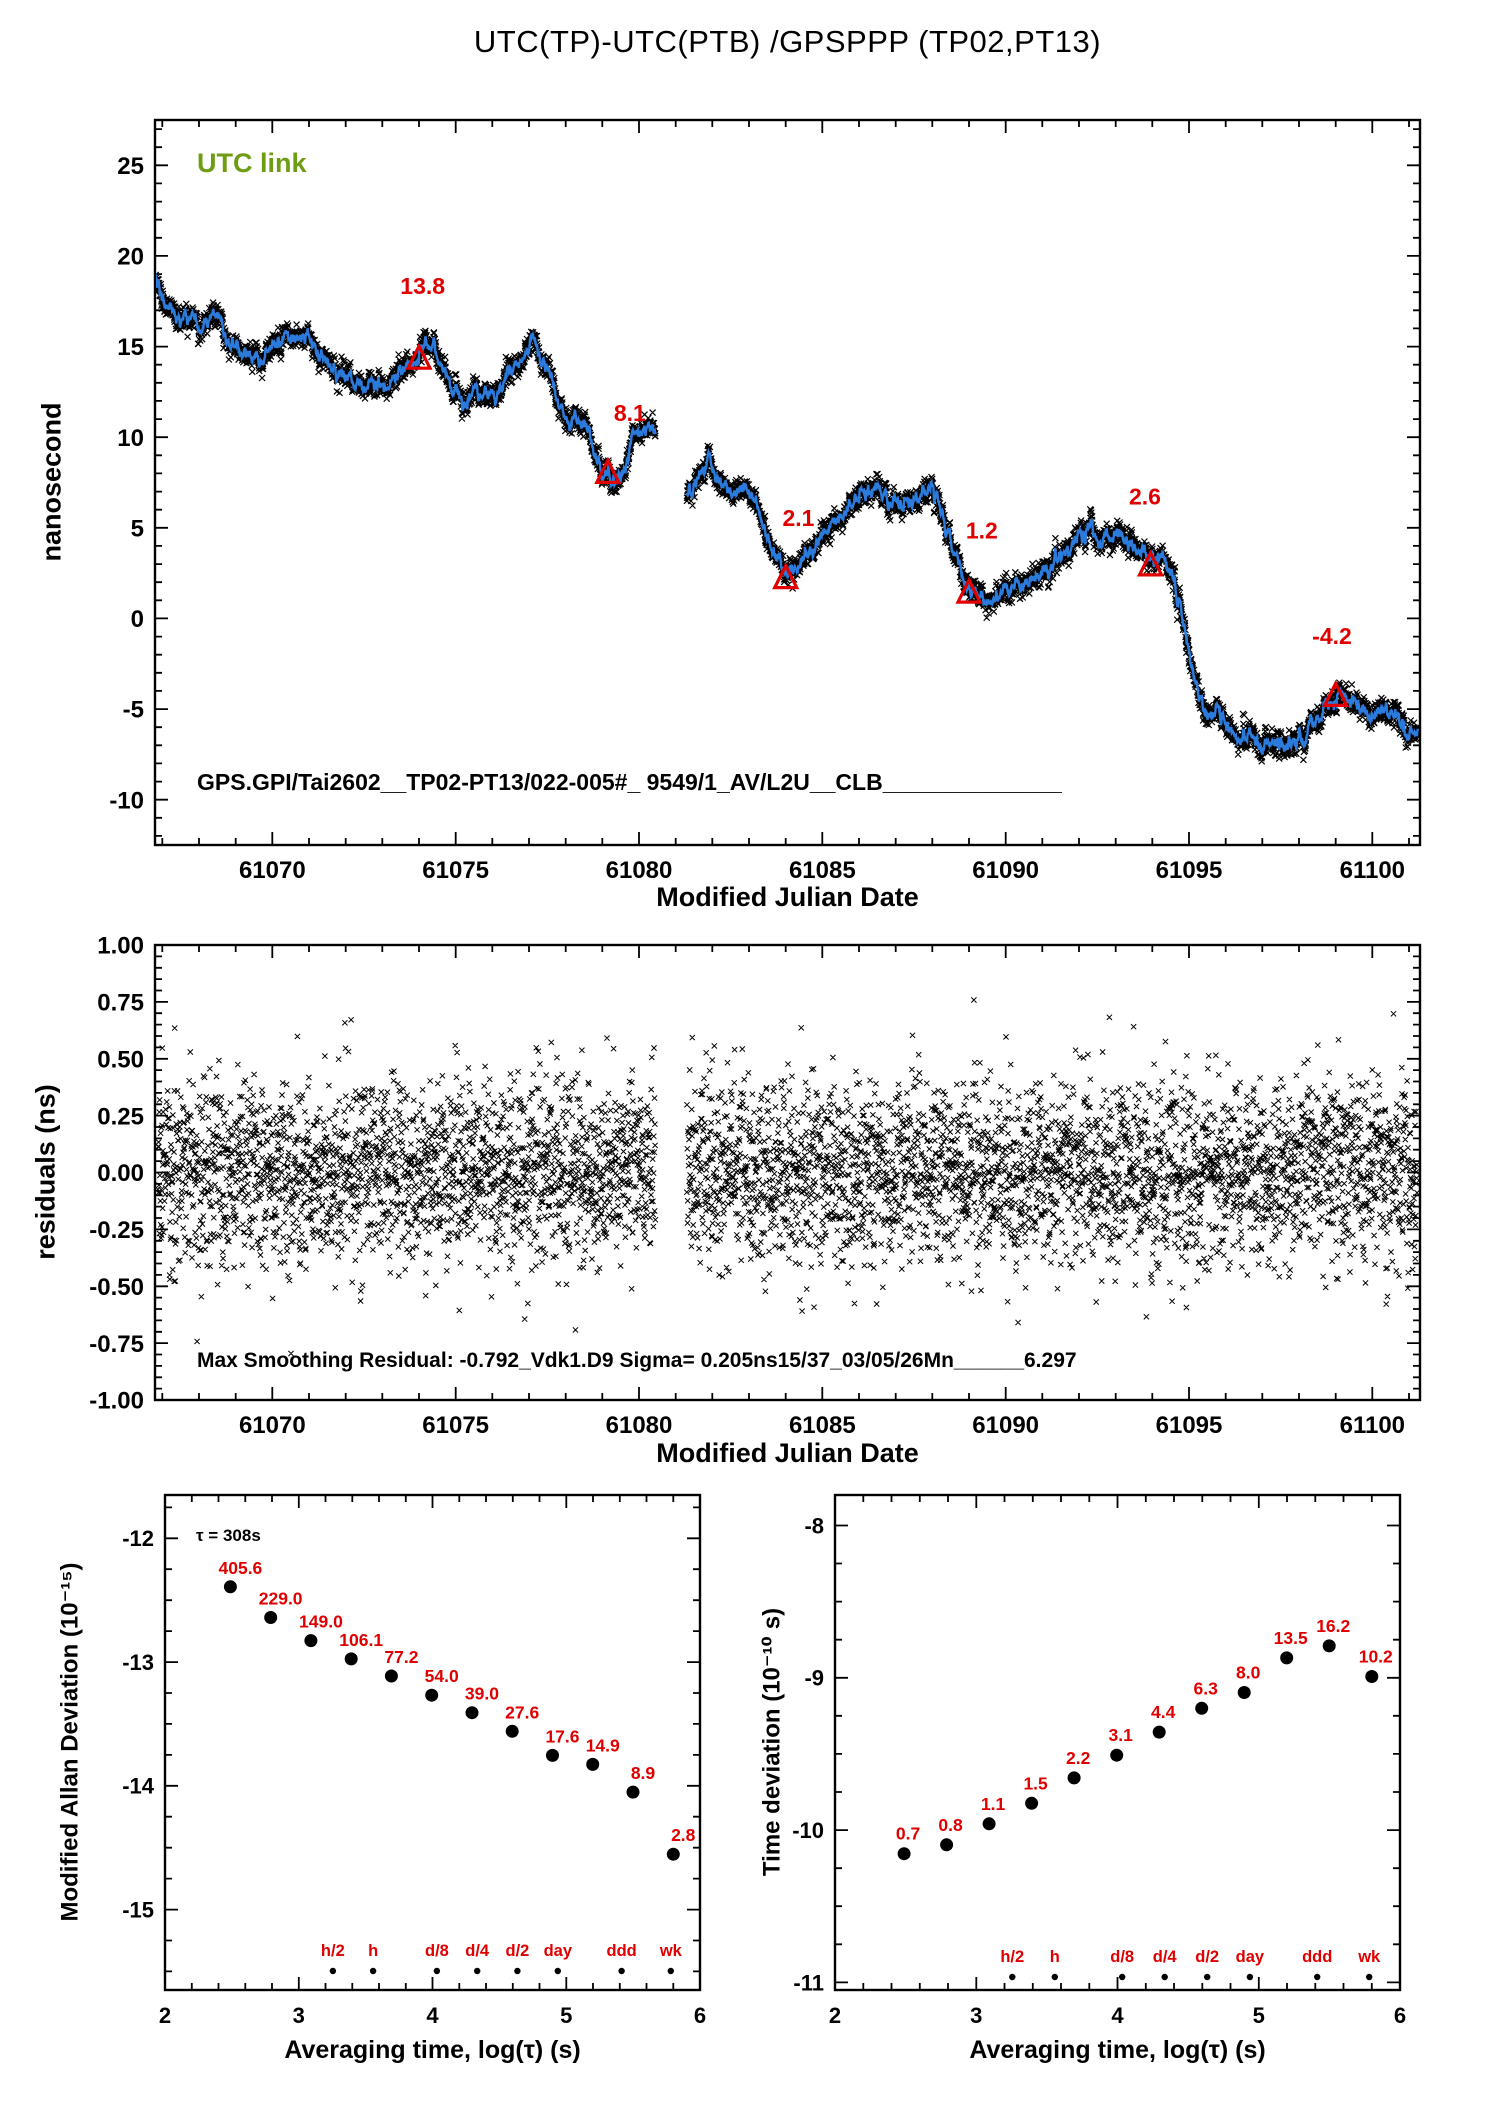  What do you see at coordinates (787, 1453) in the screenshot?
I see `residuals-xlabel: Modified Julian Date` at bounding box center [787, 1453].